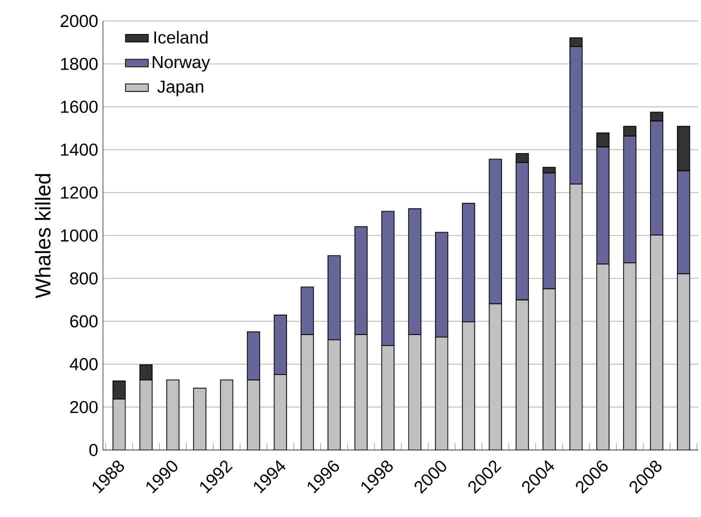 The height and width of the screenshot is (517, 701). What do you see at coordinates (79, 21) in the screenshot?
I see `y-tick-label: 2000` at bounding box center [79, 21].